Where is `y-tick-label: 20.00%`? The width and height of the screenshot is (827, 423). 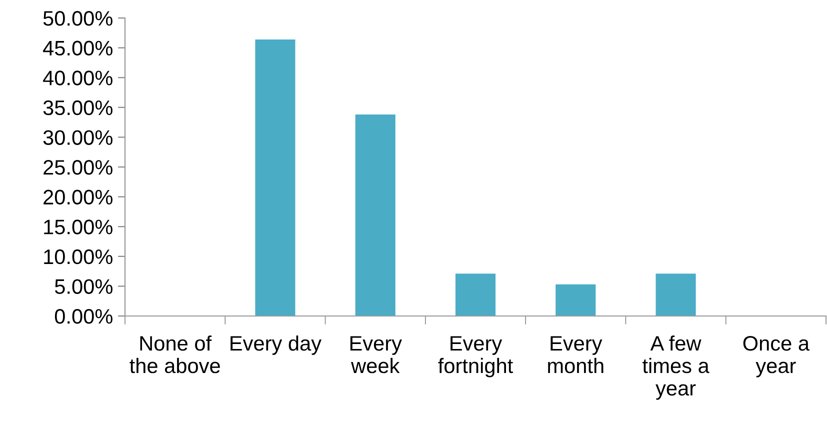
y-tick-label: 20.00% is located at coordinates (78, 197).